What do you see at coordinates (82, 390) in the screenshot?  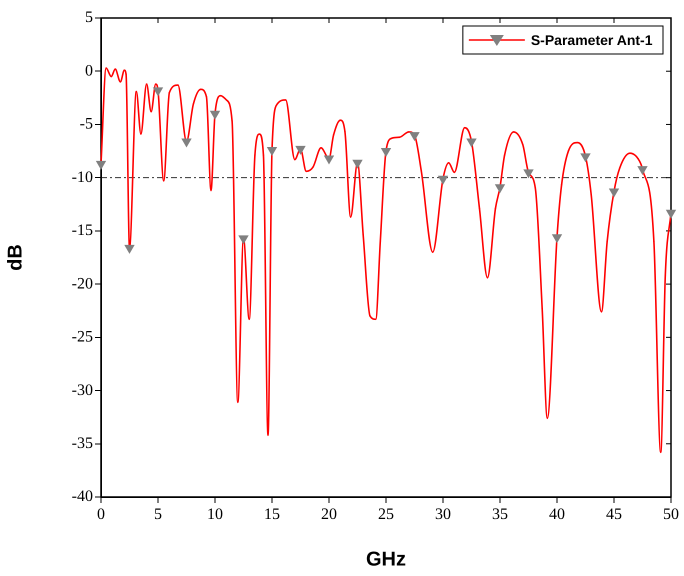 I see `y-tick-label: -30` at bounding box center [82, 390].